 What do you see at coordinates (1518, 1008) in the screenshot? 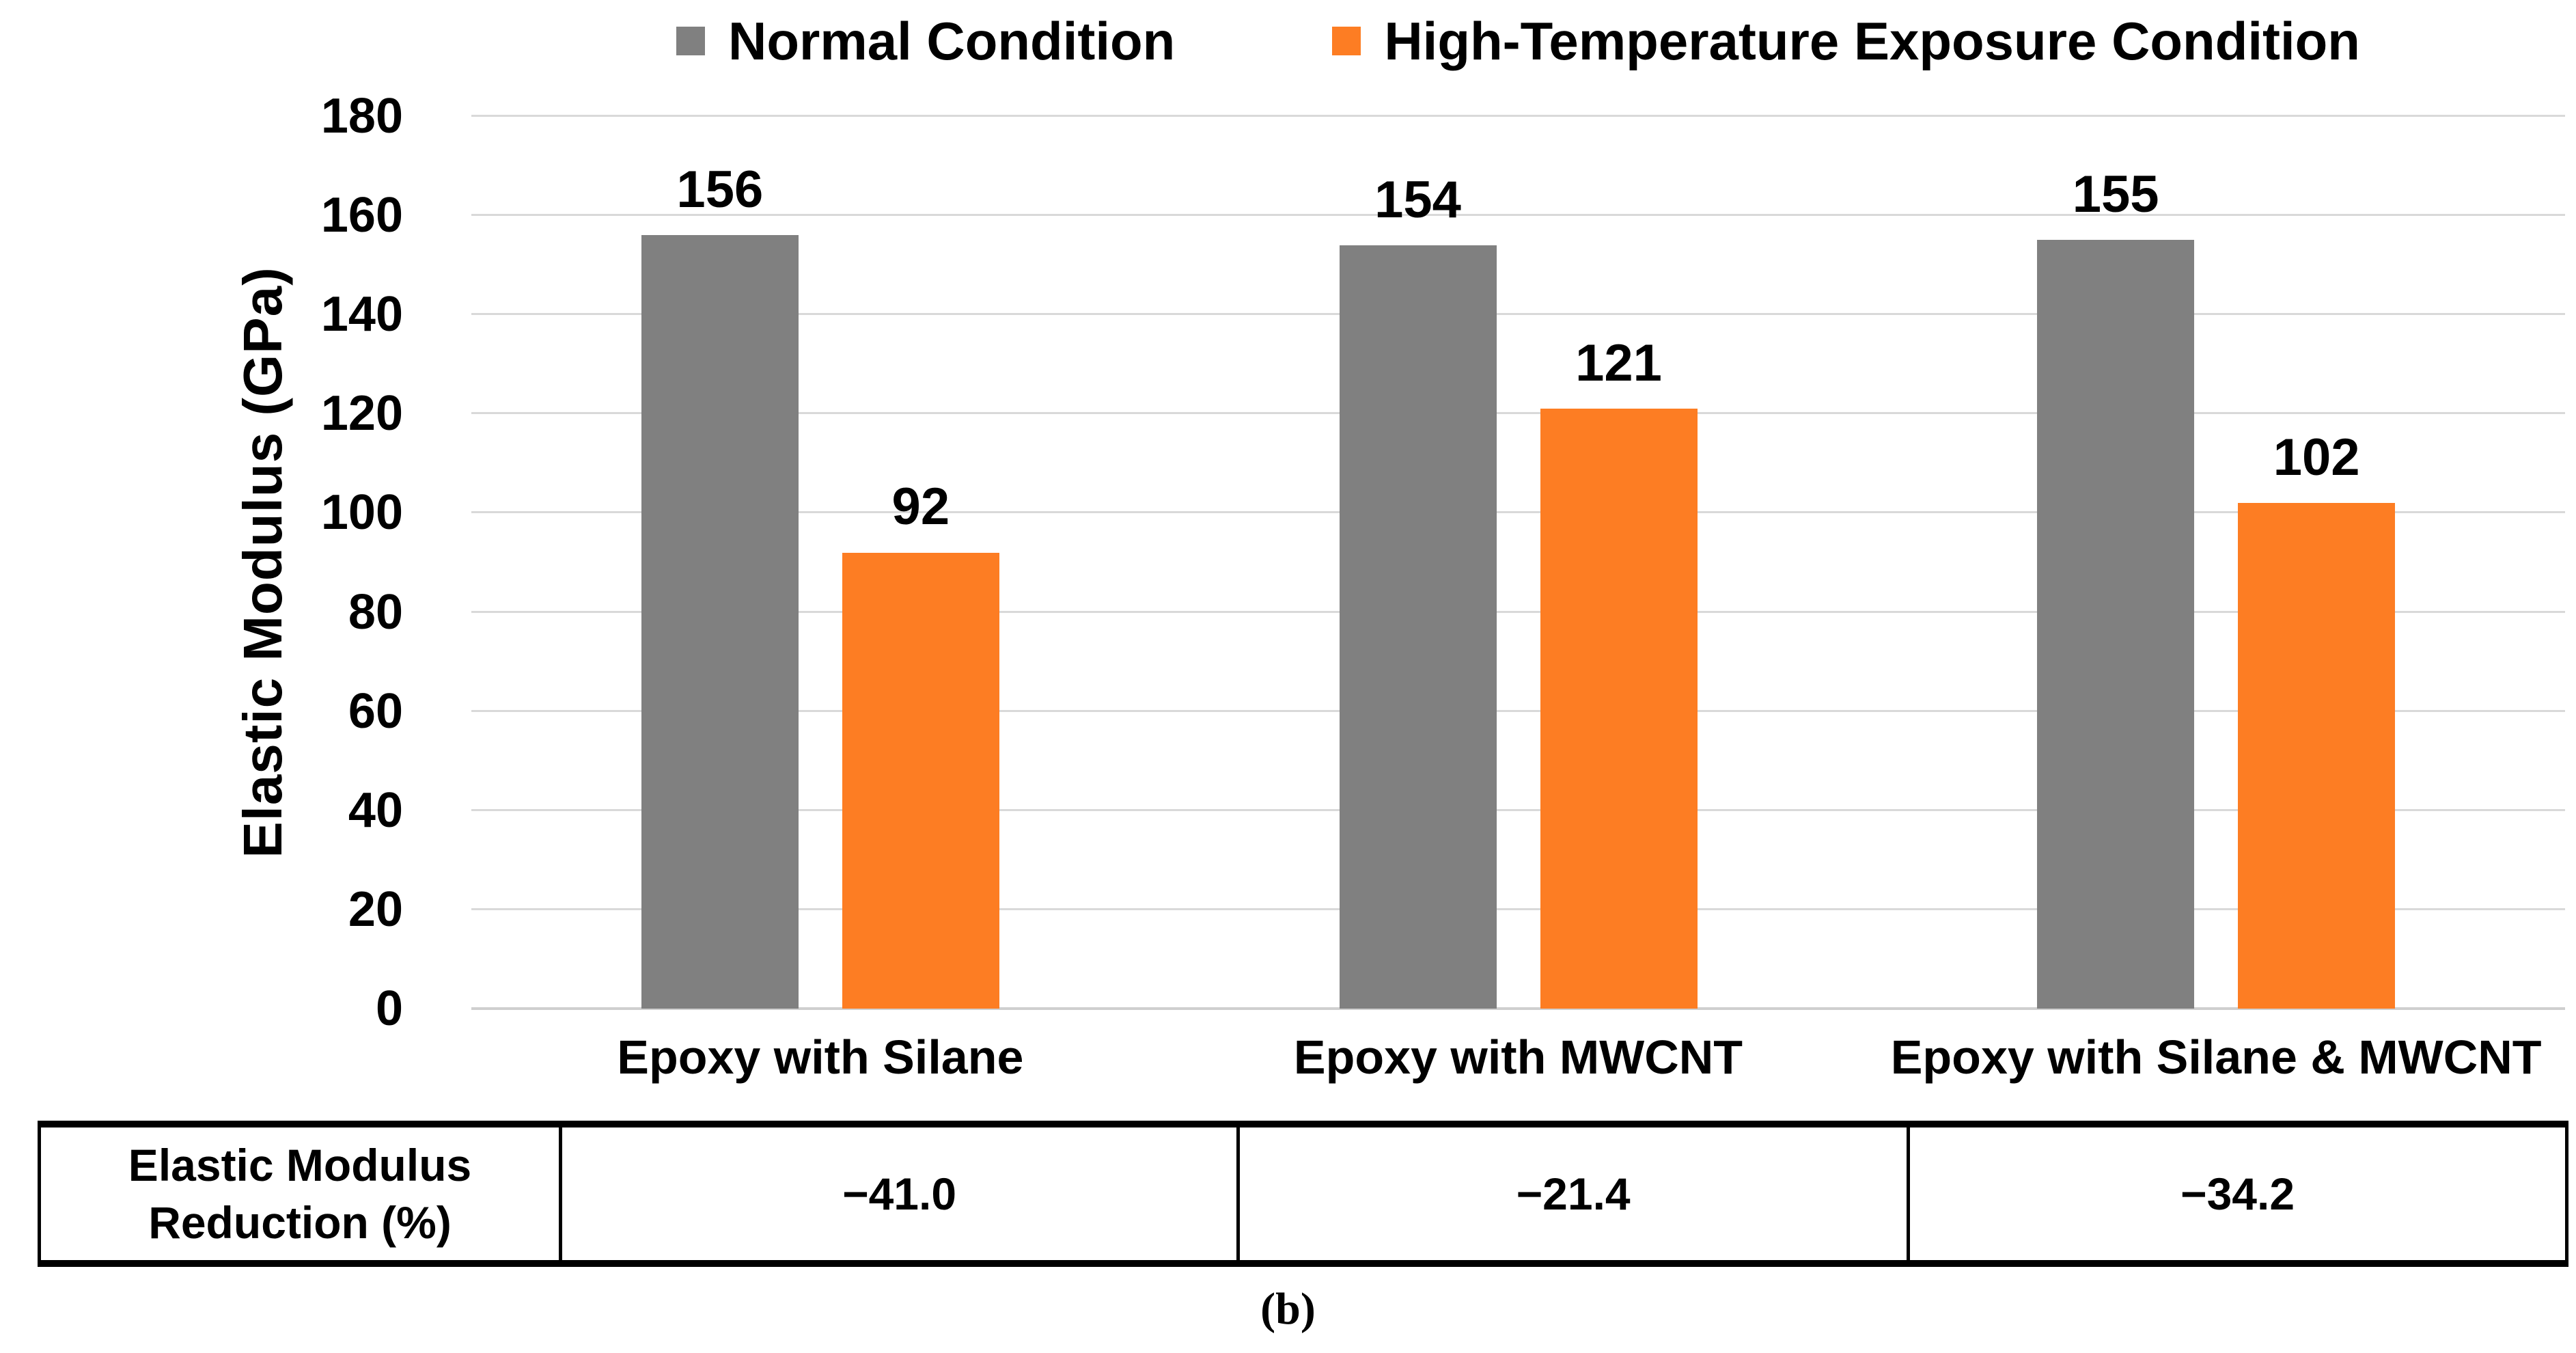
I see `x-axis-line` at bounding box center [1518, 1008].